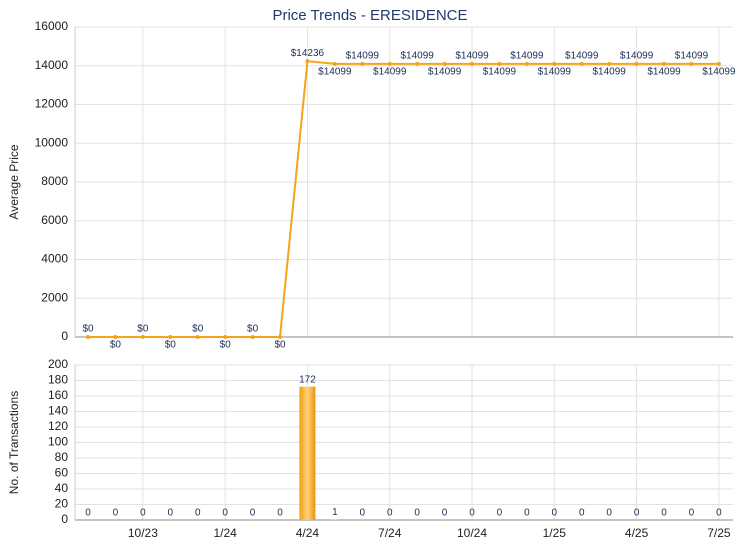 The image size is (740, 550). What do you see at coordinates (62, 473) in the screenshot?
I see `y-tick-label: 60` at bounding box center [62, 473].